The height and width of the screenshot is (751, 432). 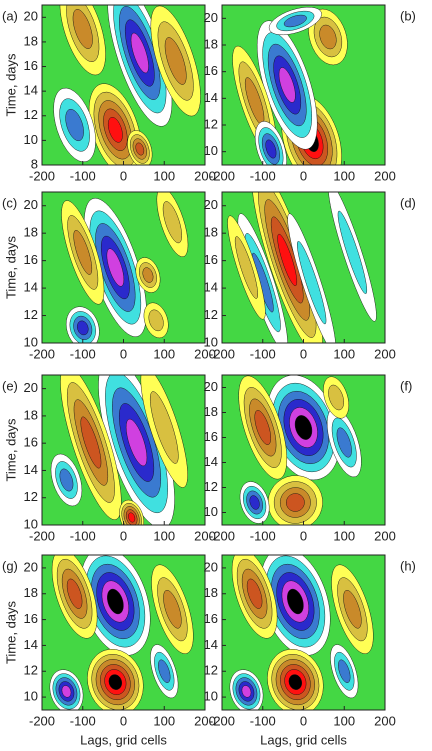 I want to click on panel-label: (b), so click(x=408, y=15).